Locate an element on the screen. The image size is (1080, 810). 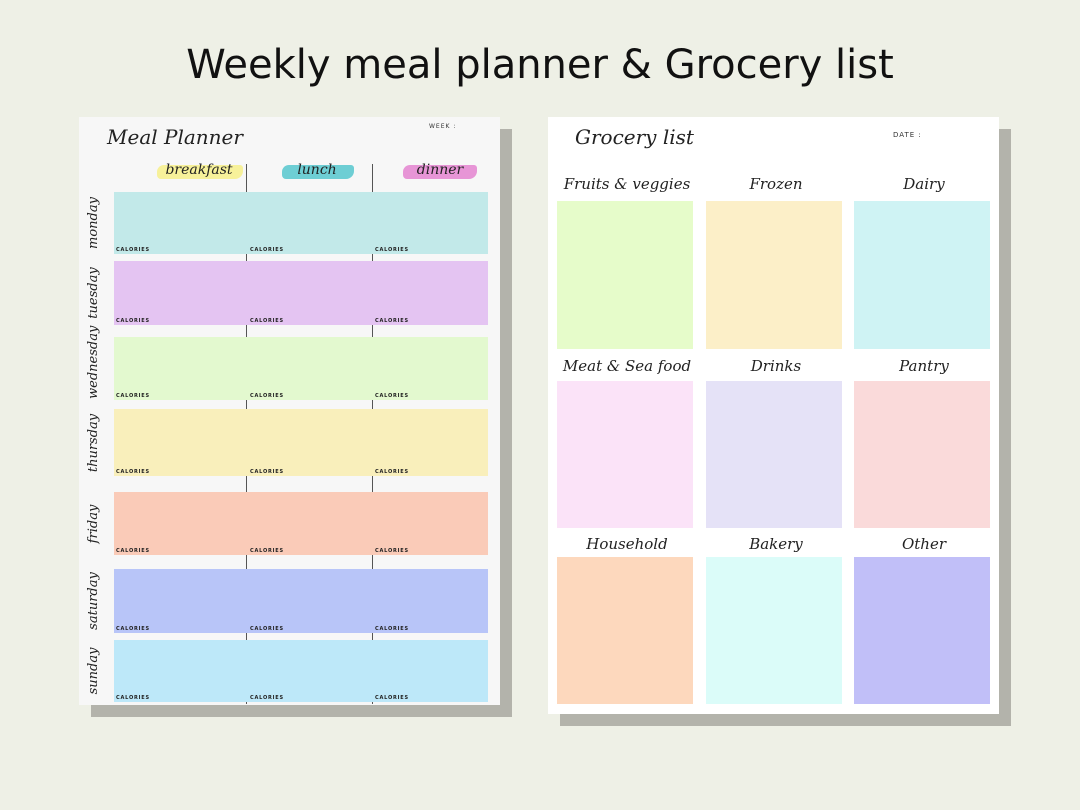
day-row-wednesday: wednesday CALORIES CALORIES CALORIES is located at coordinates (287, 362).